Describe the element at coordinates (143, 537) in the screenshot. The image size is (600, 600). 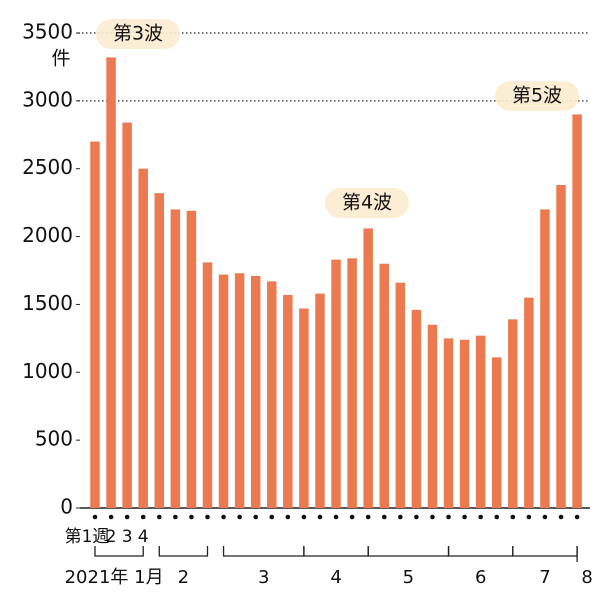
I see `x-tick-label: 4` at that location.